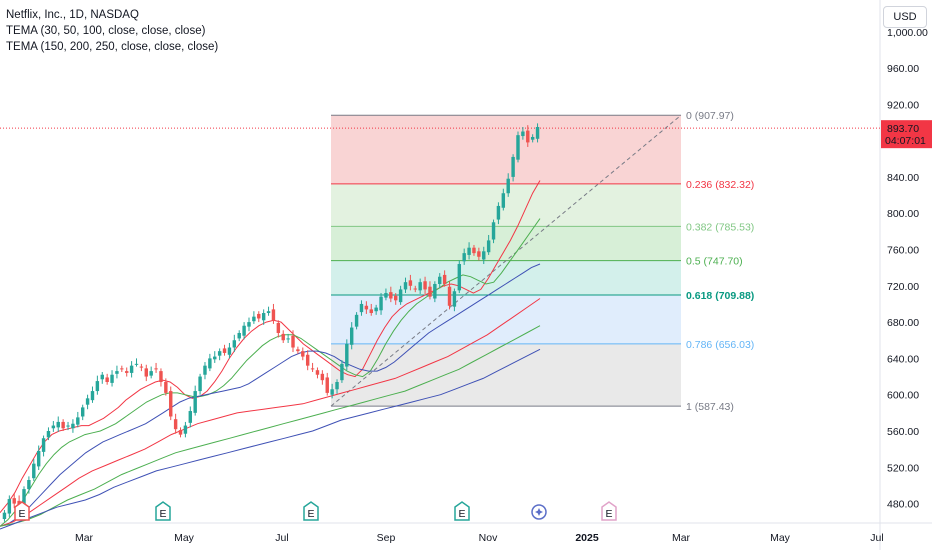 The image size is (932, 550). I want to click on bar-countdown: 04:07:01, so click(905, 141).